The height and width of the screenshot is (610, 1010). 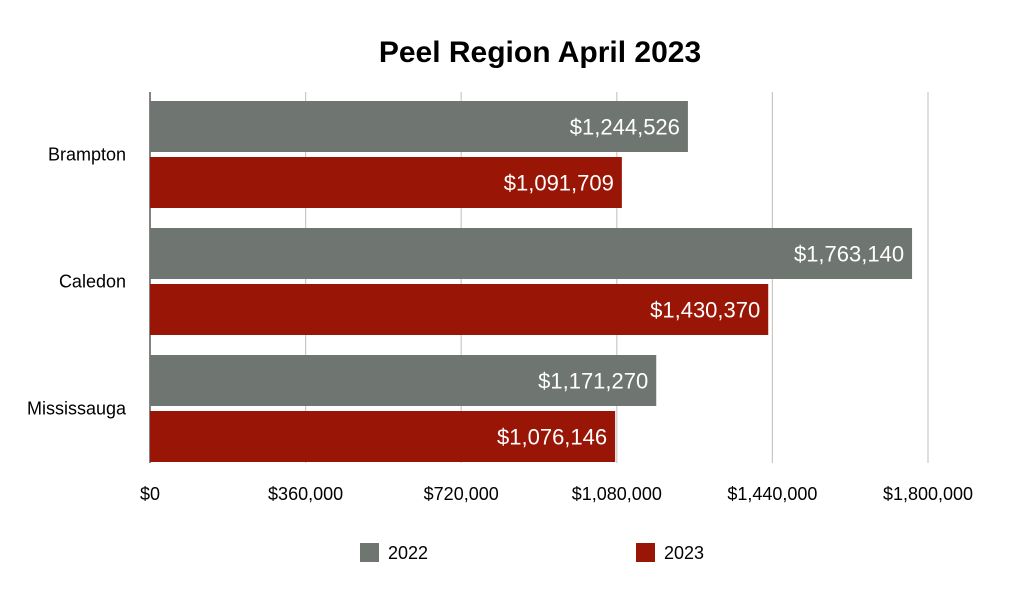 I want to click on bar-data-label: $1,076,146, so click(x=552, y=437).